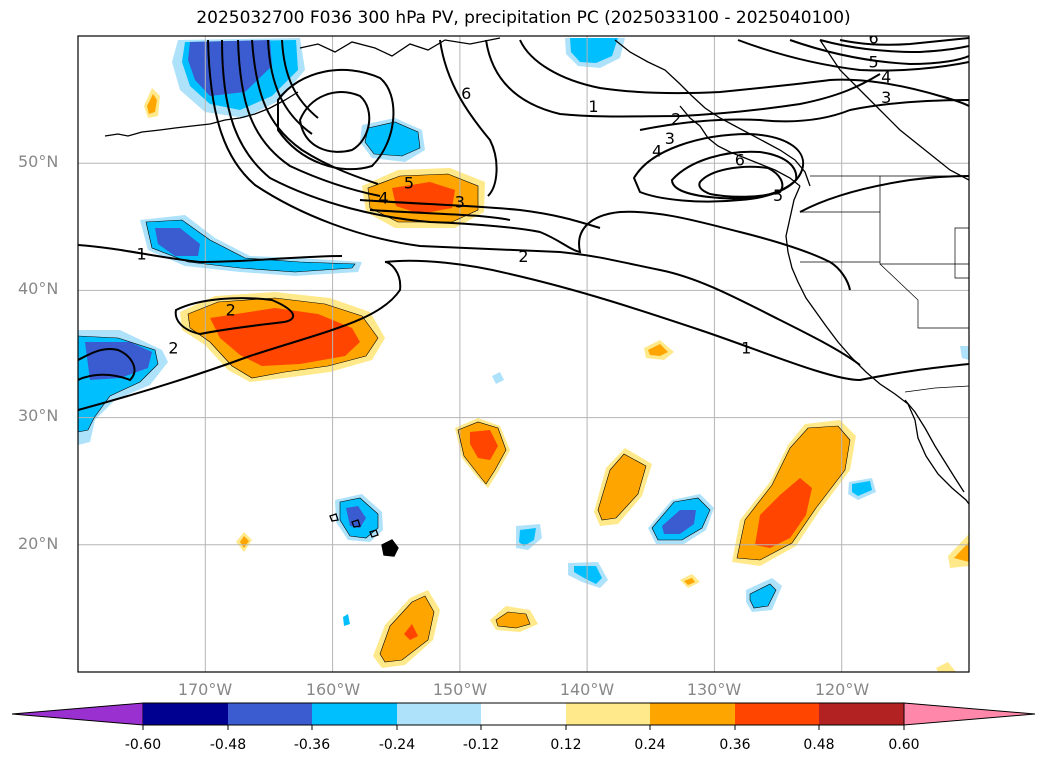  What do you see at coordinates (714, 689) in the screenshot?
I see `lon-label-130w: 130°W` at bounding box center [714, 689].